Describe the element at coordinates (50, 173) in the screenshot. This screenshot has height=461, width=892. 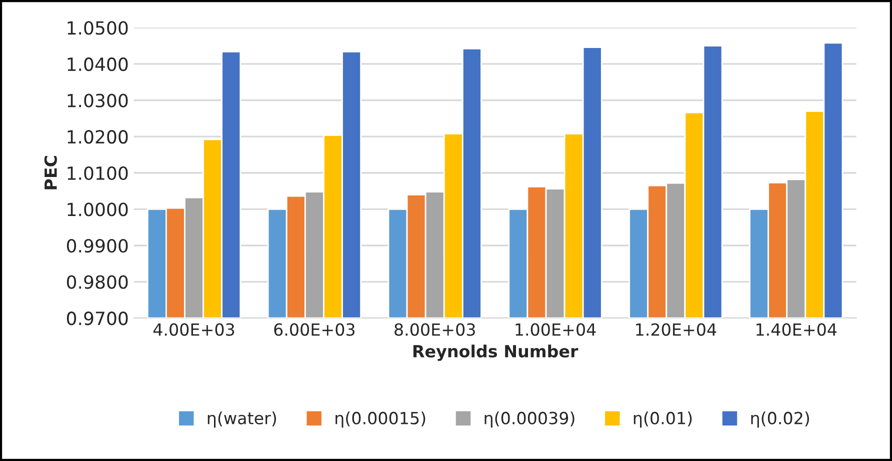
I see `y-axis-title: PEC` at that location.